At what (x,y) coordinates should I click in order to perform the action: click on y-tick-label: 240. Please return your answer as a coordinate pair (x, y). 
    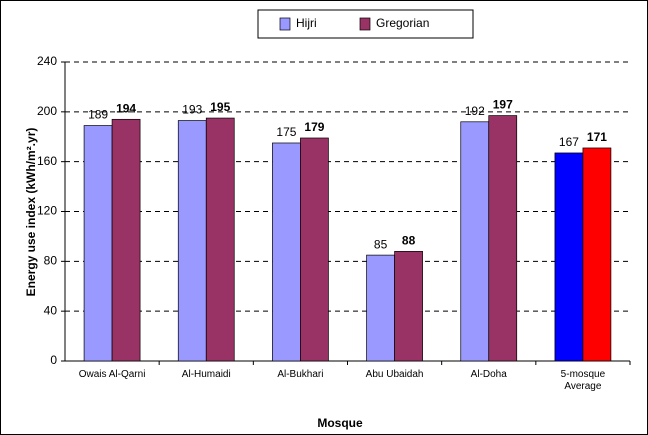
    Looking at the image, I should click on (47, 61).